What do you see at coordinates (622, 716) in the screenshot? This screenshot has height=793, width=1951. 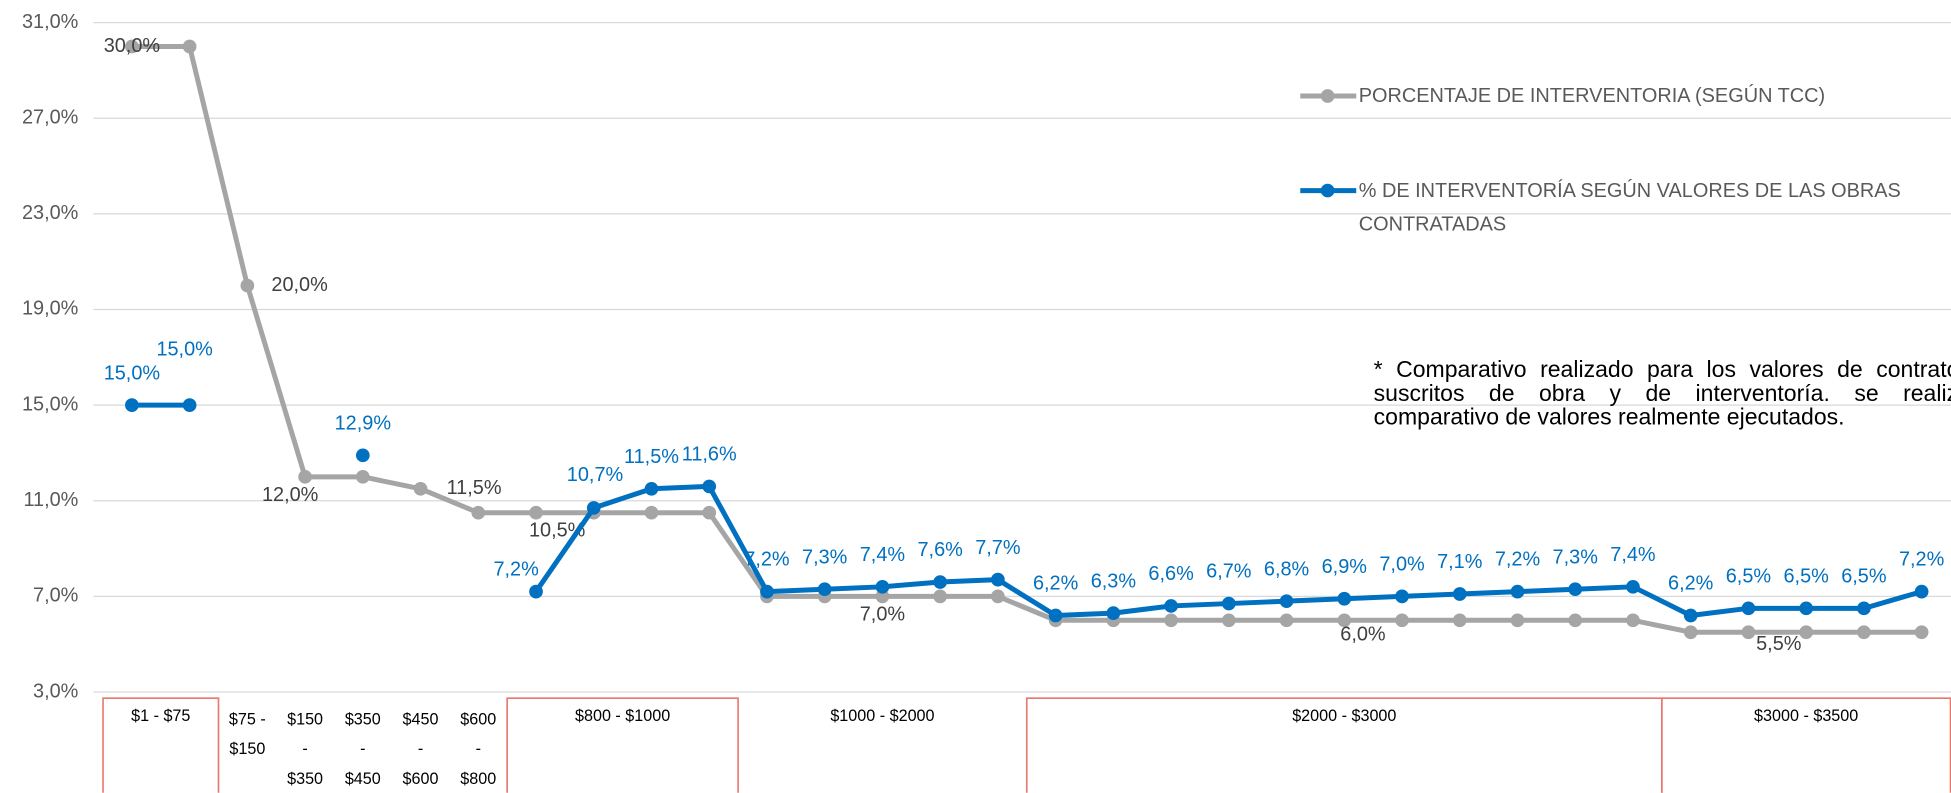 I see `x-group-label: $800 - $1000` at bounding box center [622, 716].